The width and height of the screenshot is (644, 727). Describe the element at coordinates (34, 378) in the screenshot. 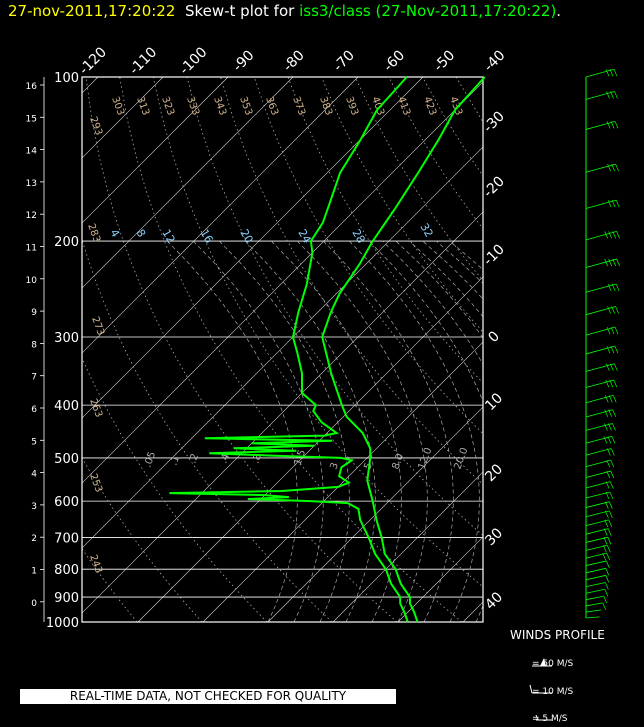

I see `height-tick-label: 7` at that location.